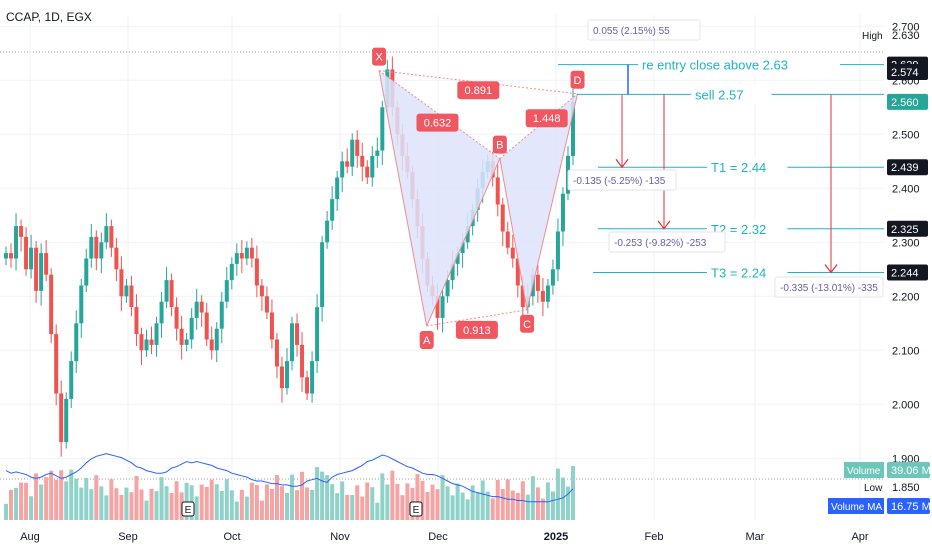 The width and height of the screenshot is (932, 555). Describe the element at coordinates (479, 91) in the screenshot. I see `pattern-label: 0.891` at that location.